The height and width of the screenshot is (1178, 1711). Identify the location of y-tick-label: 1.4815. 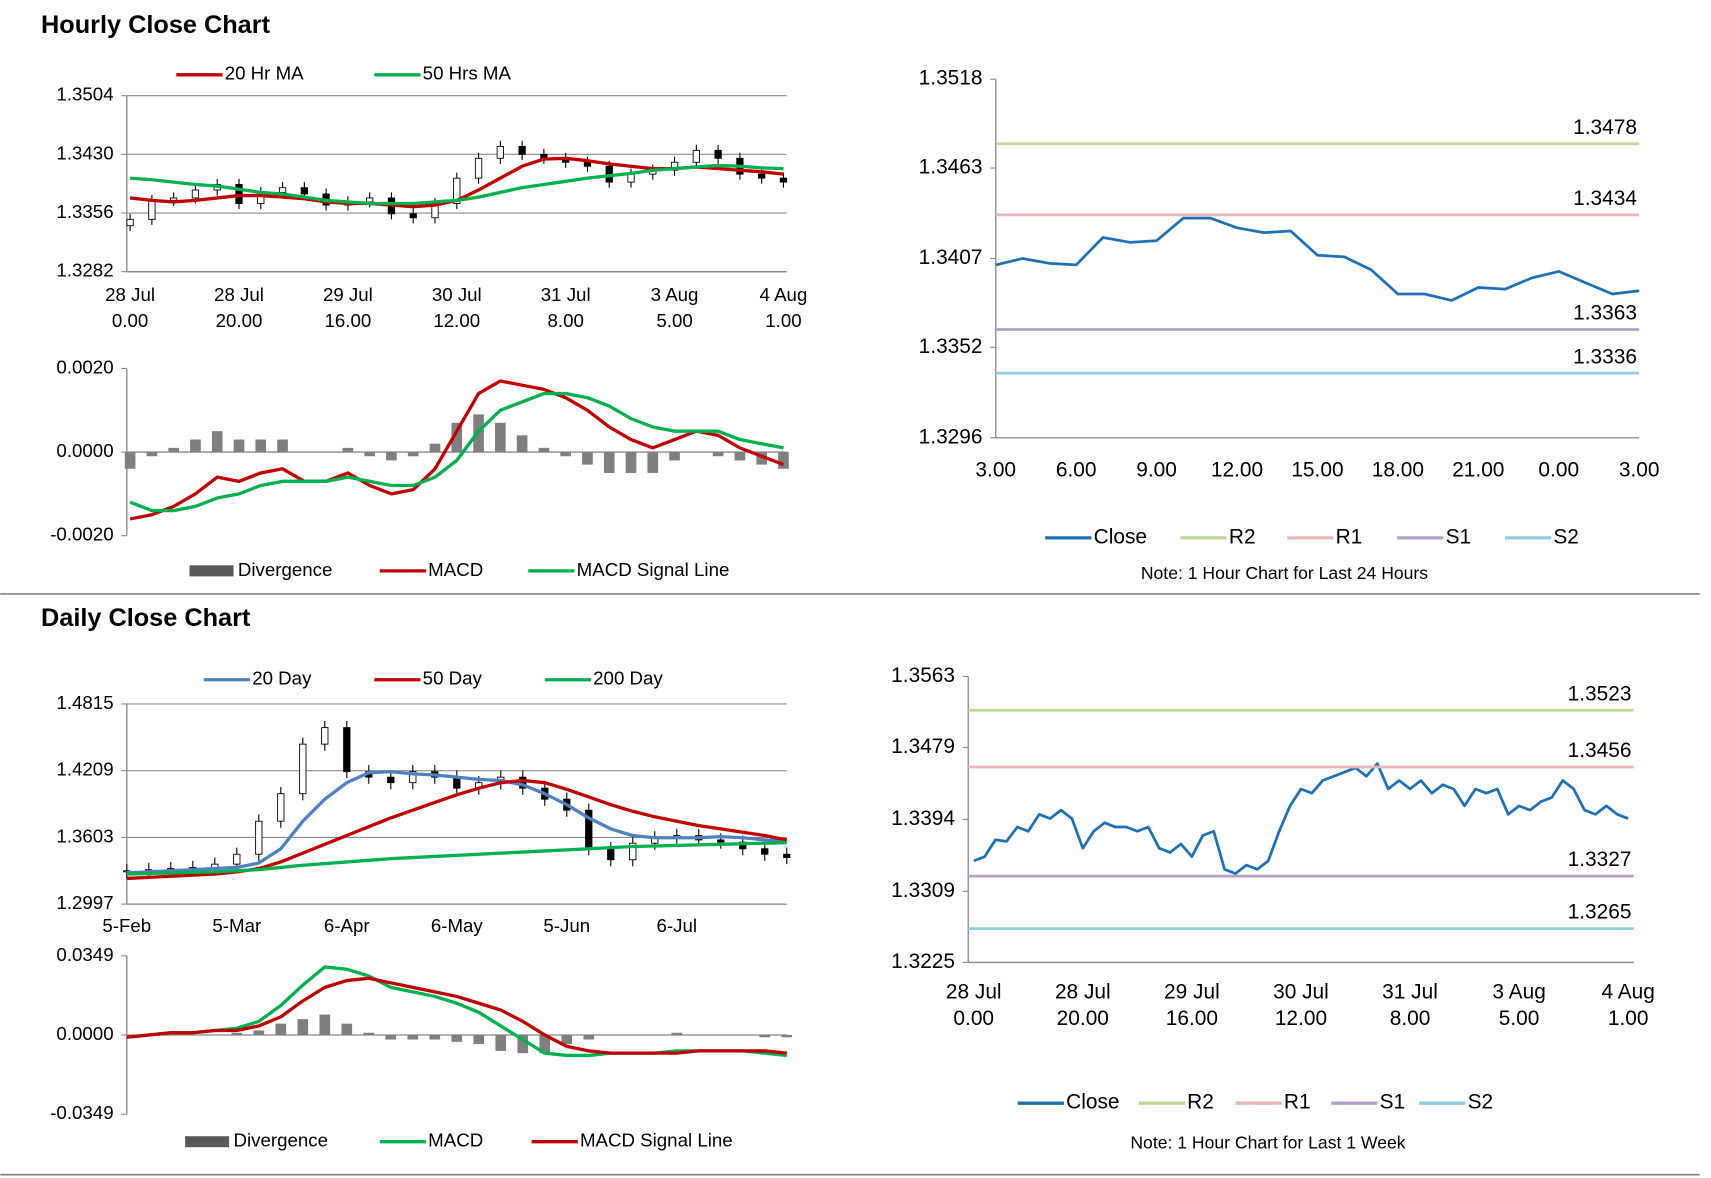
(84, 702).